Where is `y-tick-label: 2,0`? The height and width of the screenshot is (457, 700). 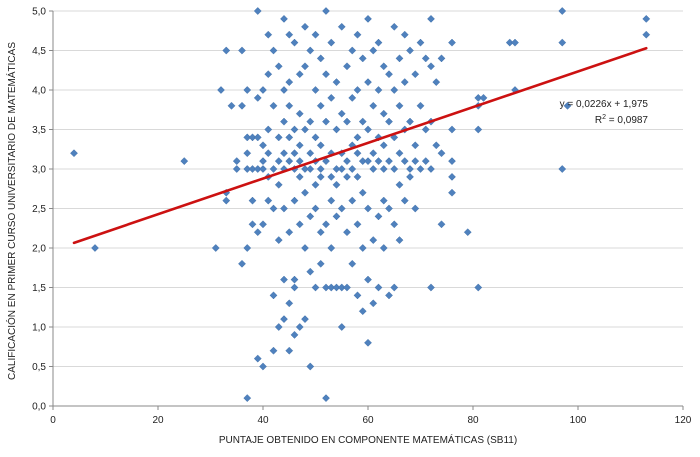
y-tick-label: 2,0 is located at coordinates (39, 249).